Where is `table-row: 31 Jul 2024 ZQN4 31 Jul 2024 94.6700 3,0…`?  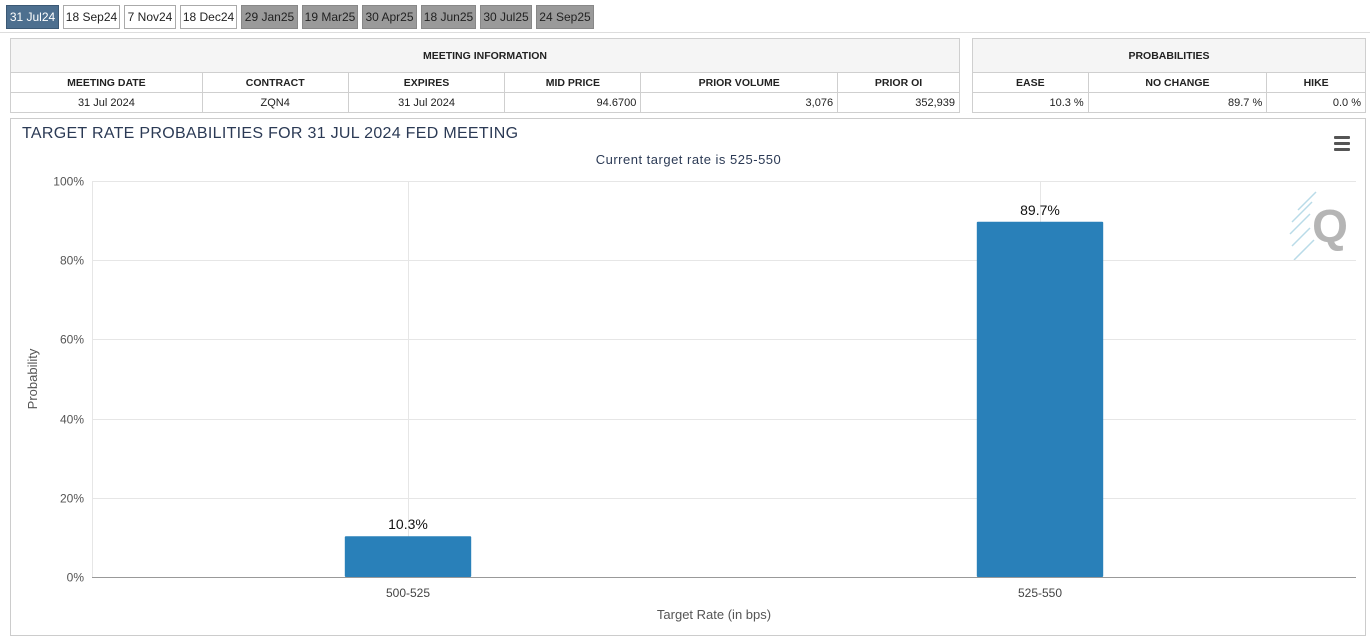
table-row: 31 Jul 2024 ZQN4 31 Jul 2024 94.6700 3,0… is located at coordinates (485, 102).